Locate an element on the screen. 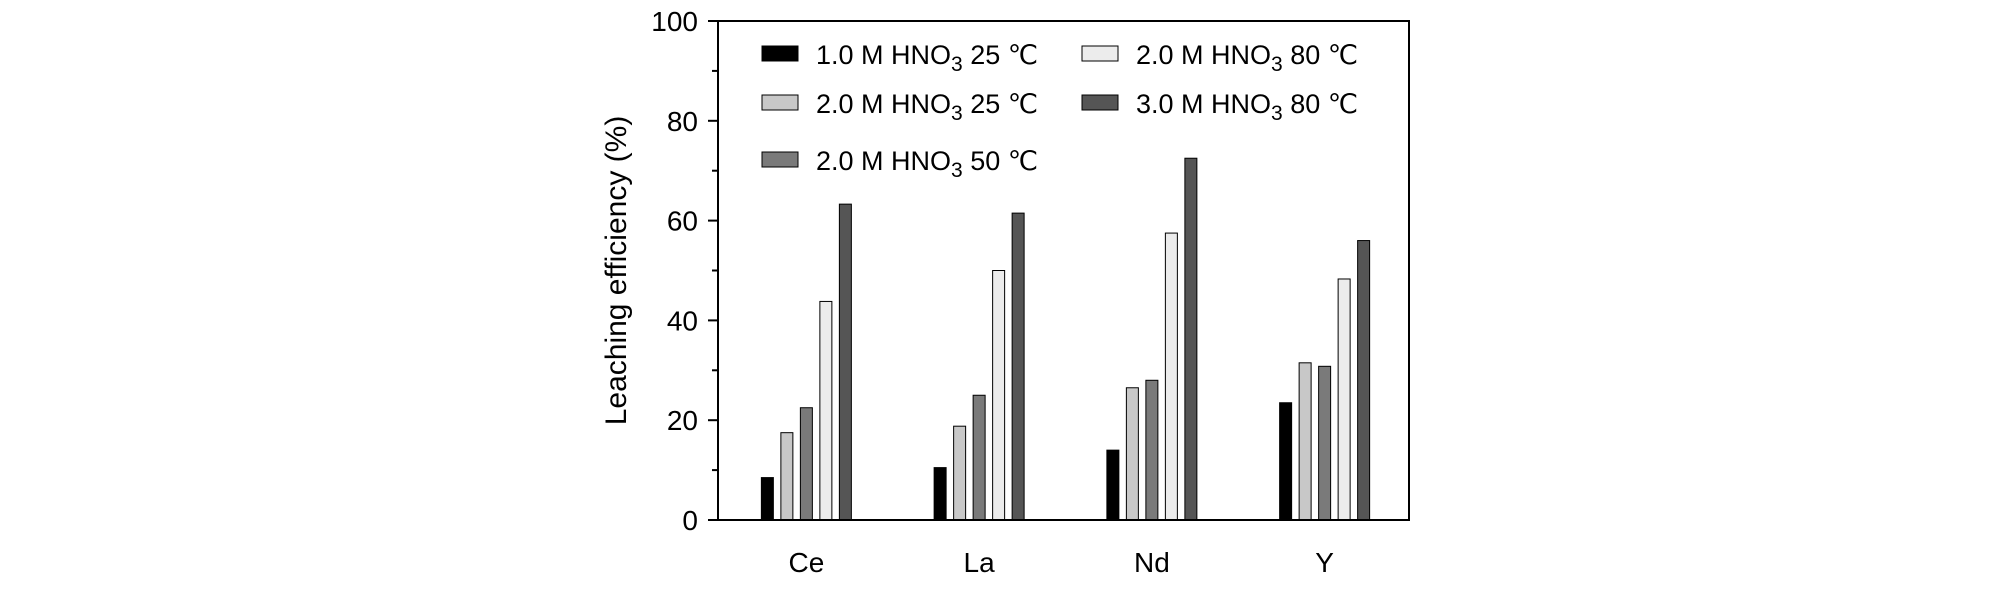 The height and width of the screenshot is (595, 2008). y-axis-title: Leaching efficiency (%) is located at coordinates (616, 271).